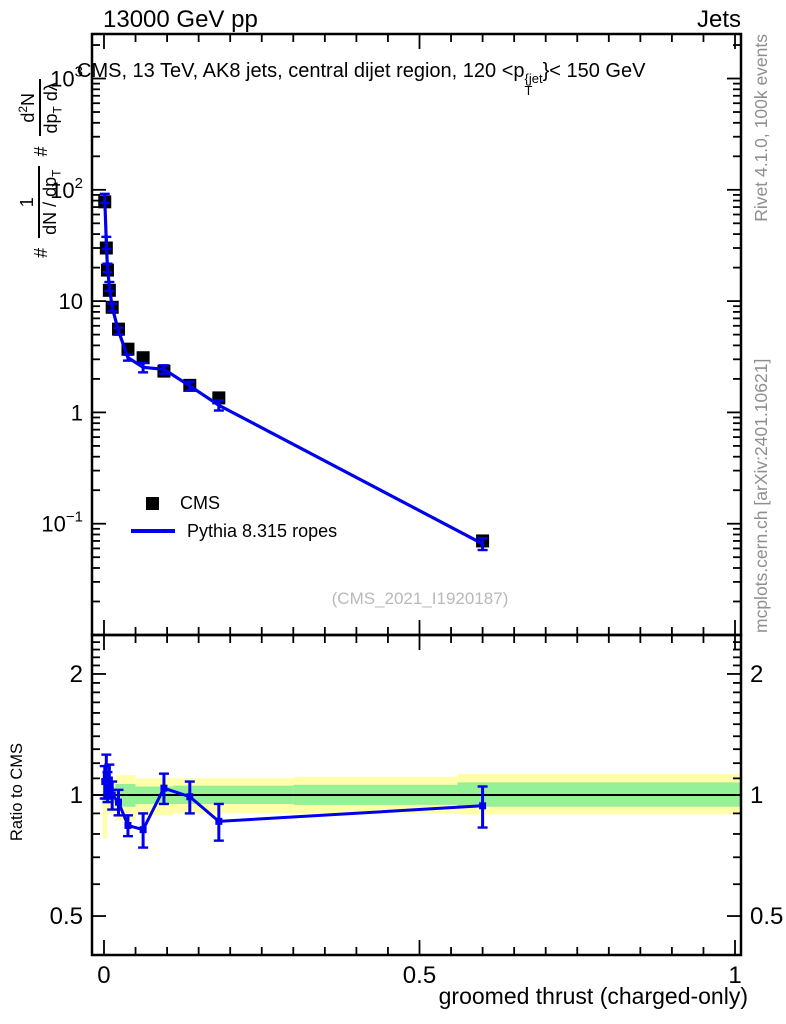  I want to click on ratio-y-tick-label-right: 1, so click(756, 795).